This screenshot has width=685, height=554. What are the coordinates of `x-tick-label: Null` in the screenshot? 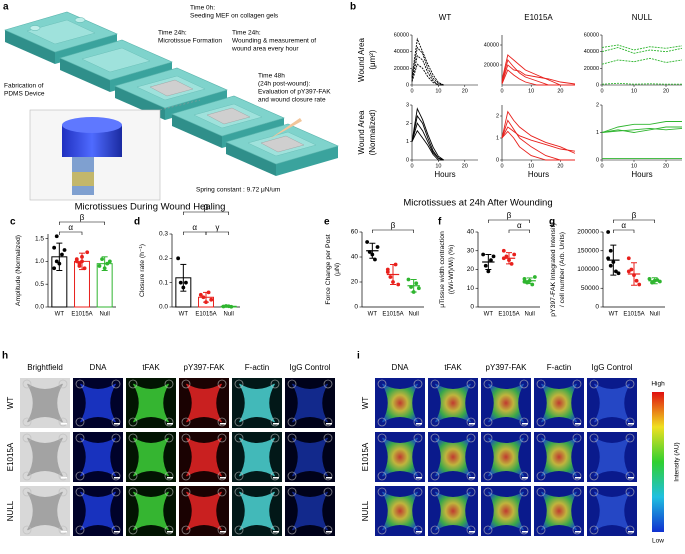 It's located at (529, 315).